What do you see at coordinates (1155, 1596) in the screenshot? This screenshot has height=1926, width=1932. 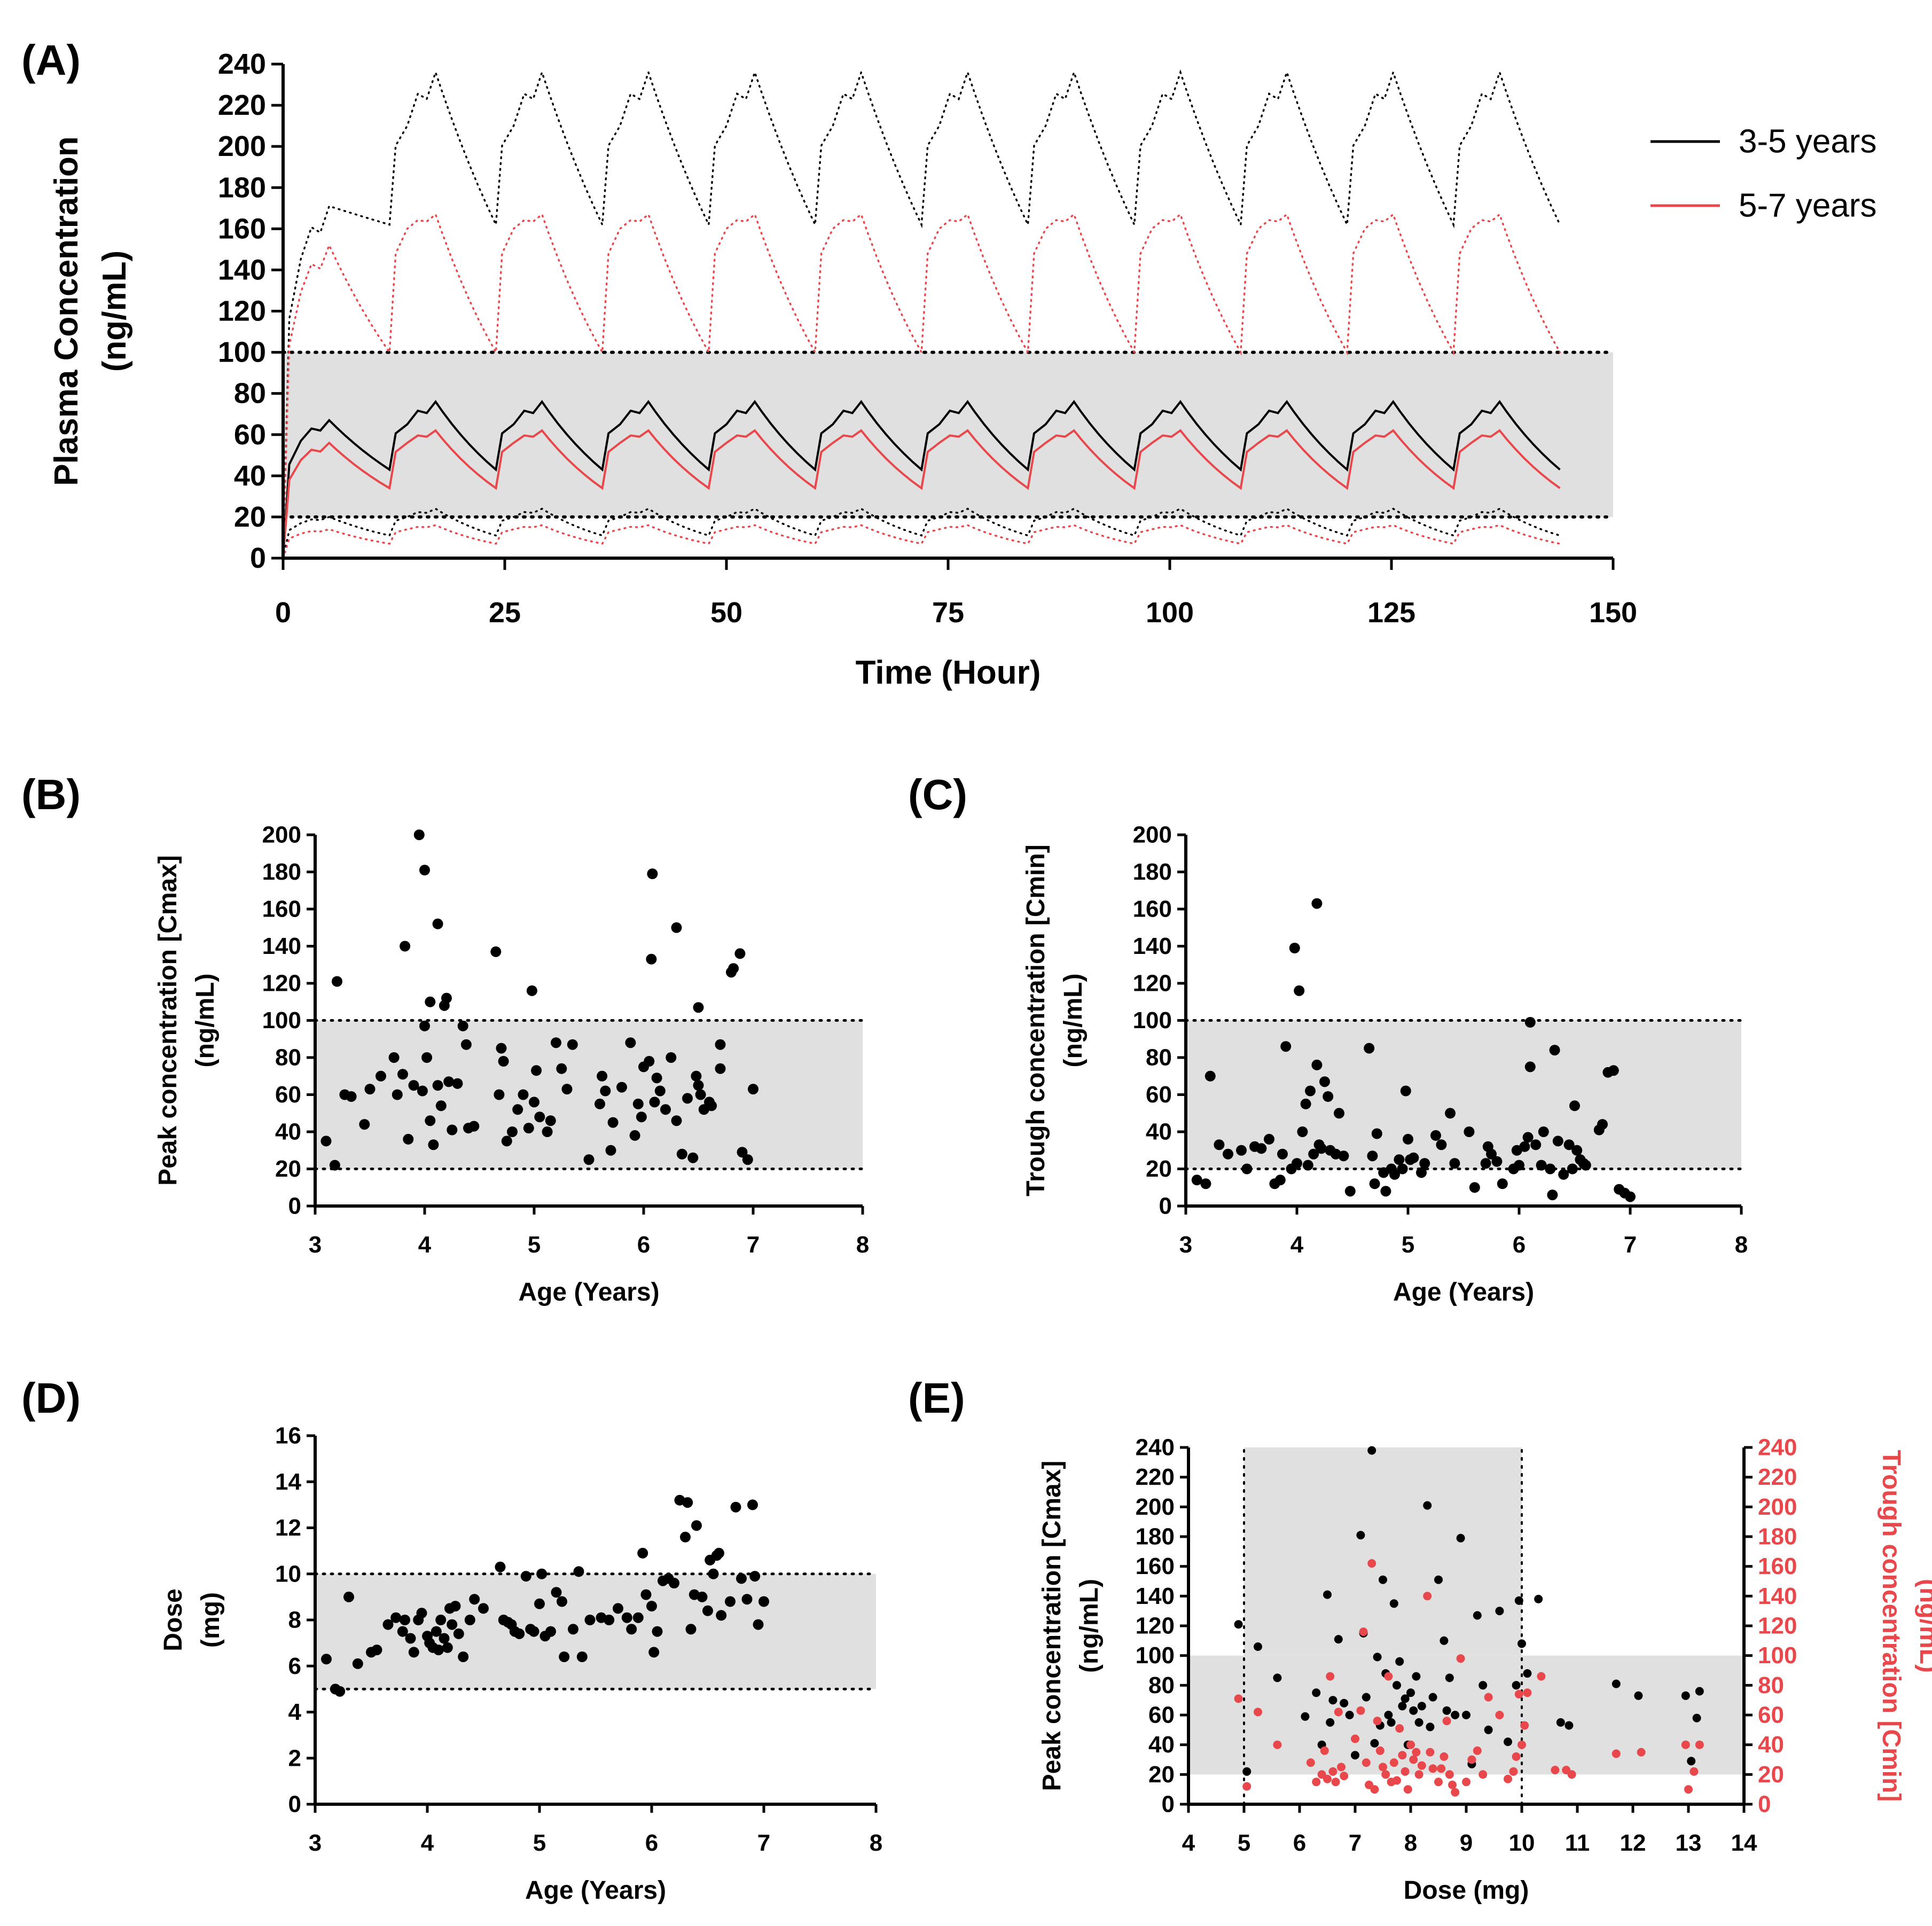 I see `y-tick-label: 140` at bounding box center [1155, 1596].